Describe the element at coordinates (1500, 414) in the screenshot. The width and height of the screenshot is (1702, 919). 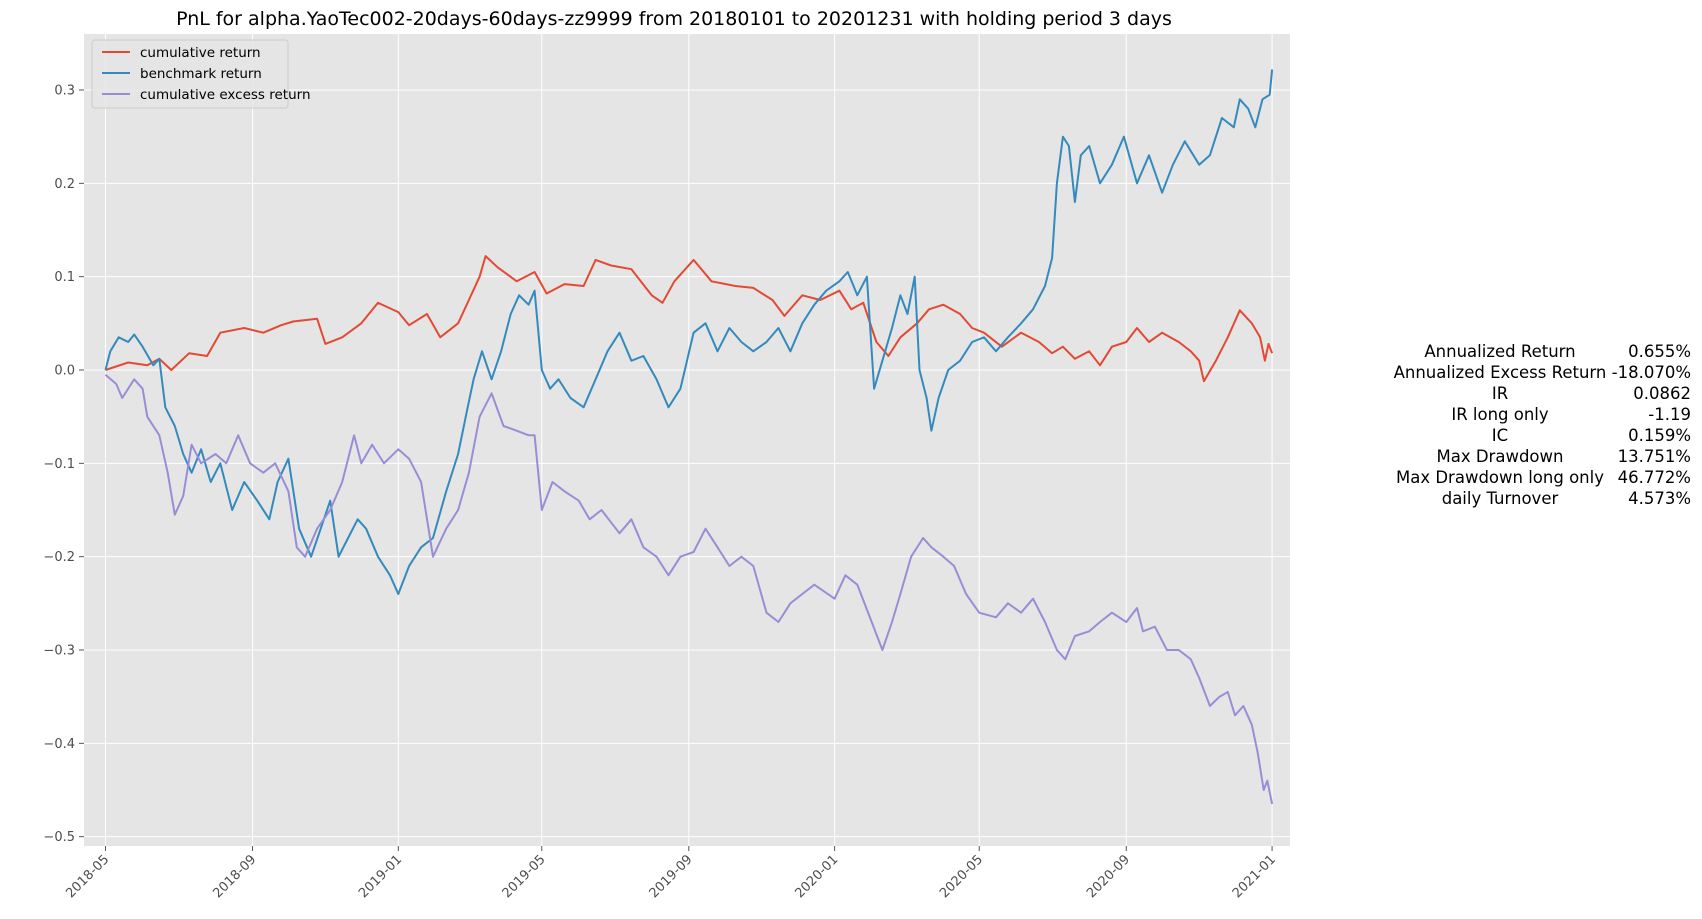
I see `stat-label: IR long only` at that location.